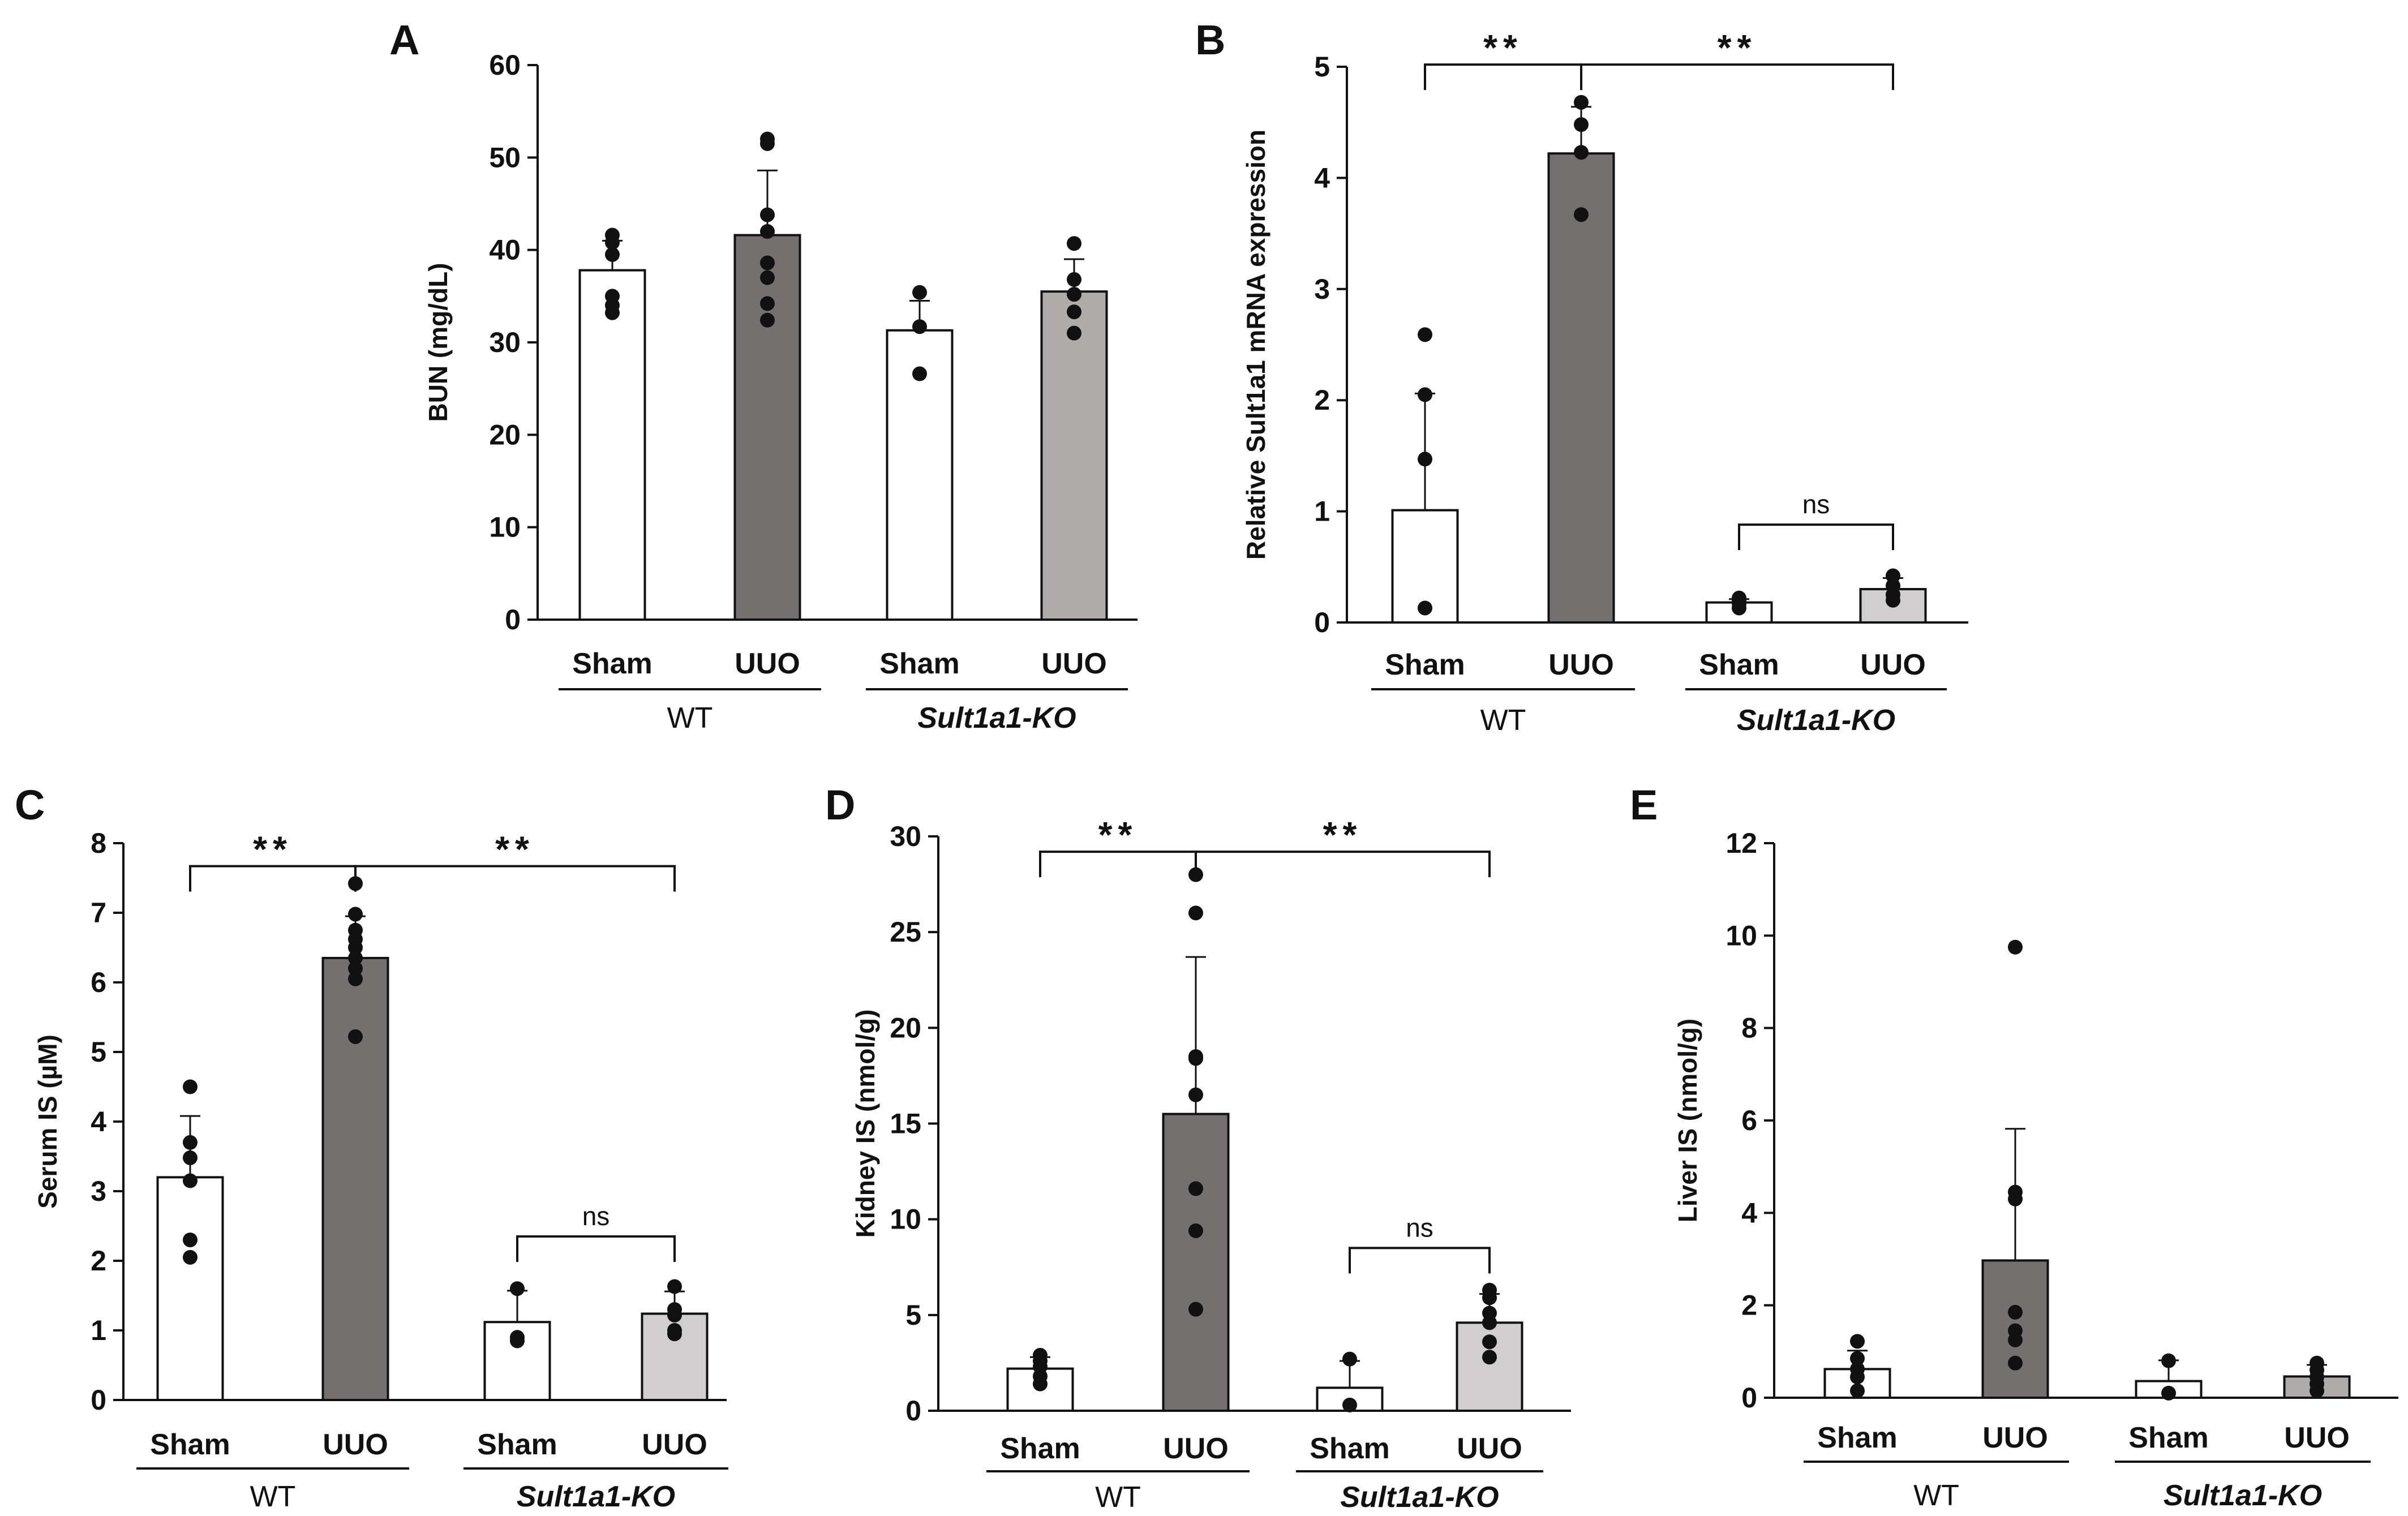 The width and height of the screenshot is (2408, 1516). I want to click on panel-letter-a: A, so click(404, 39).